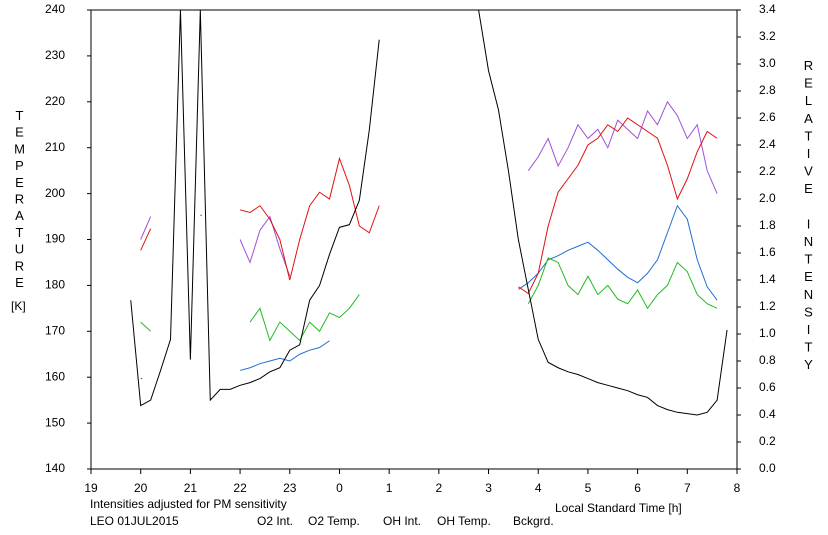 This screenshot has width=828, height=535. What do you see at coordinates (808, 216) in the screenshot?
I see `y2-axis-label: RELATIVE INTENSITY` at bounding box center [808, 216].